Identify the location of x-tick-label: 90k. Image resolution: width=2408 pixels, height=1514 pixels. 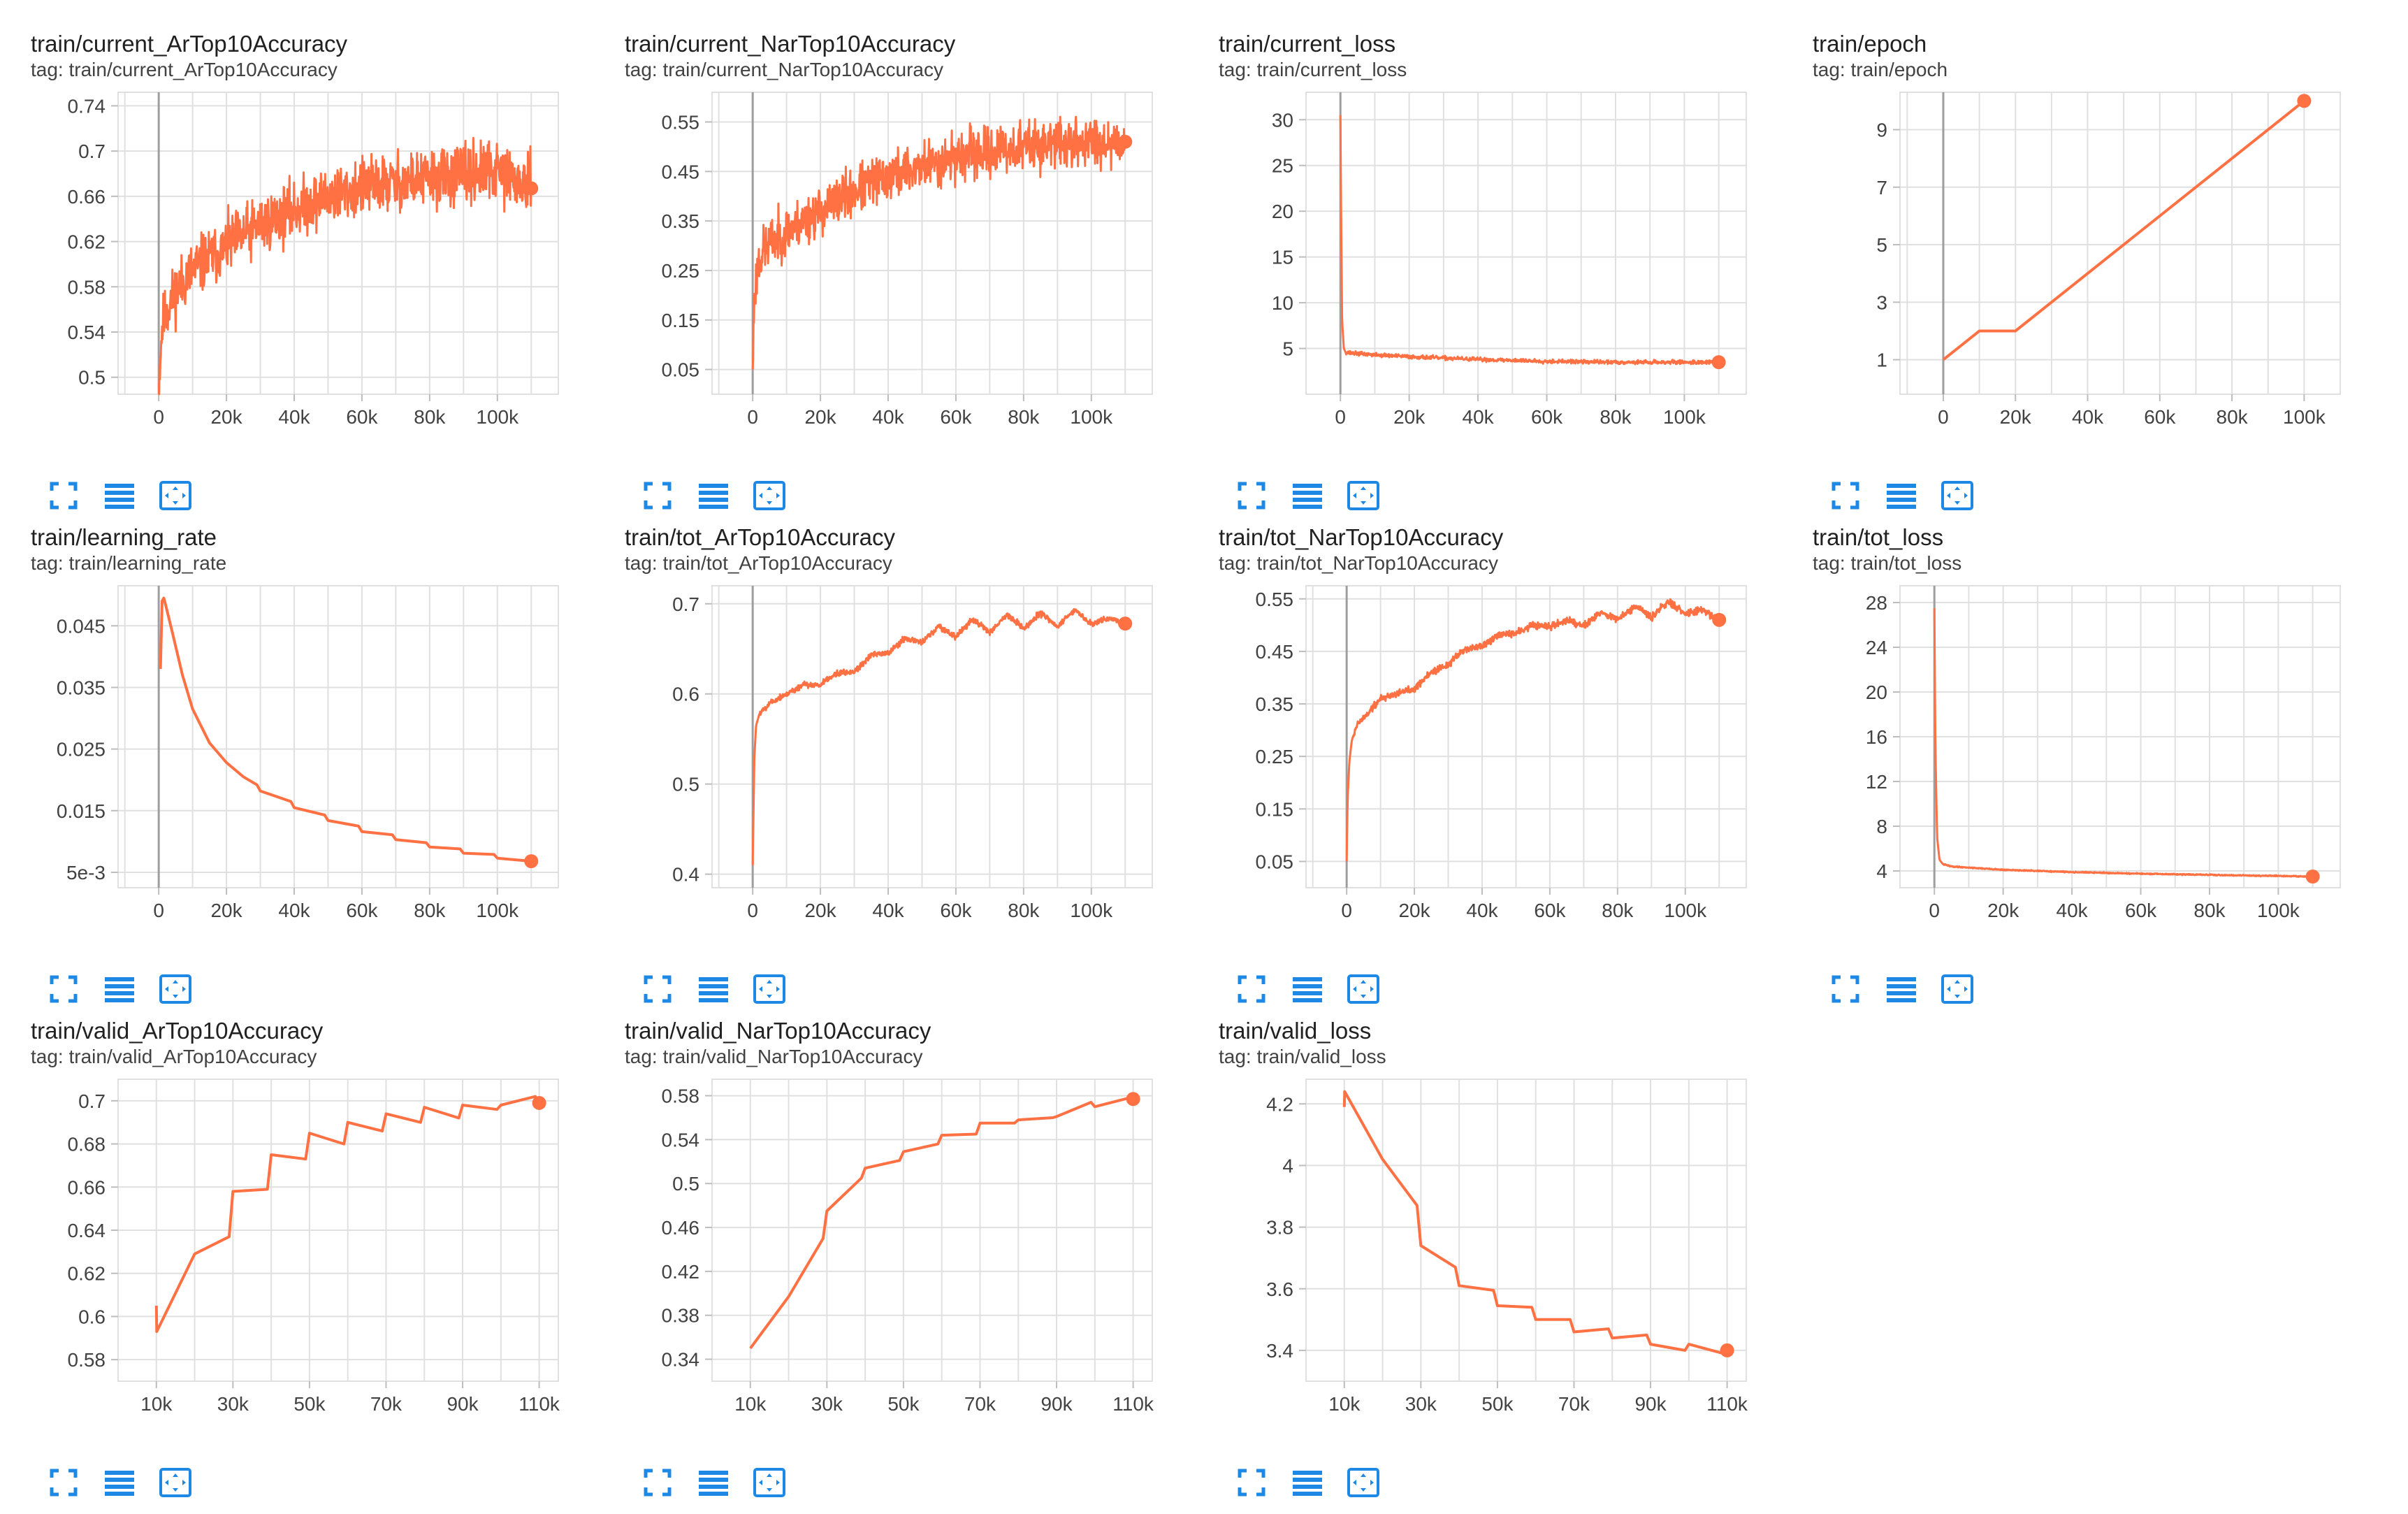
(1650, 1404).